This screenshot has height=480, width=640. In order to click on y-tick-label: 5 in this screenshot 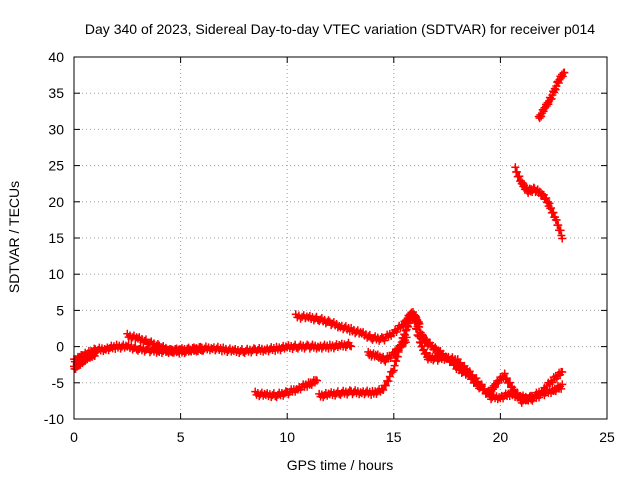, I will do `click(60, 310)`.